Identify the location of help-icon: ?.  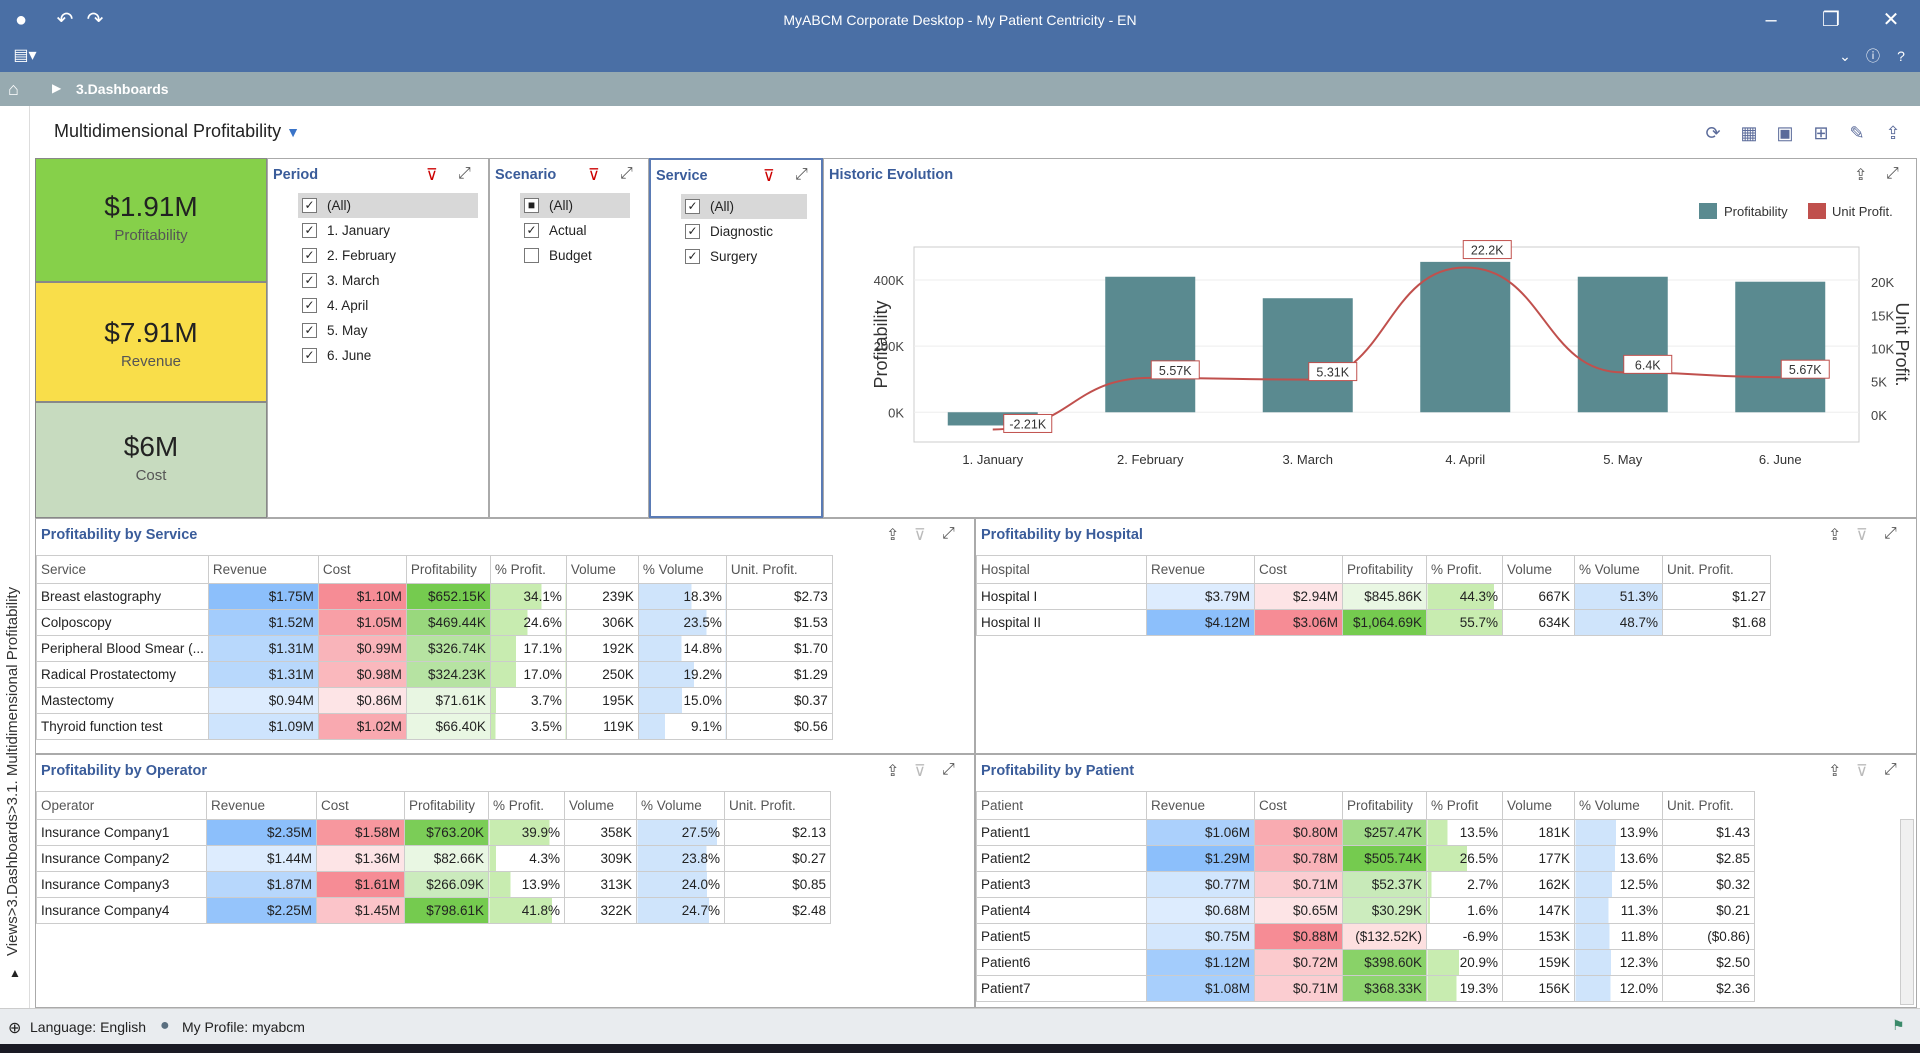
(1901, 56).